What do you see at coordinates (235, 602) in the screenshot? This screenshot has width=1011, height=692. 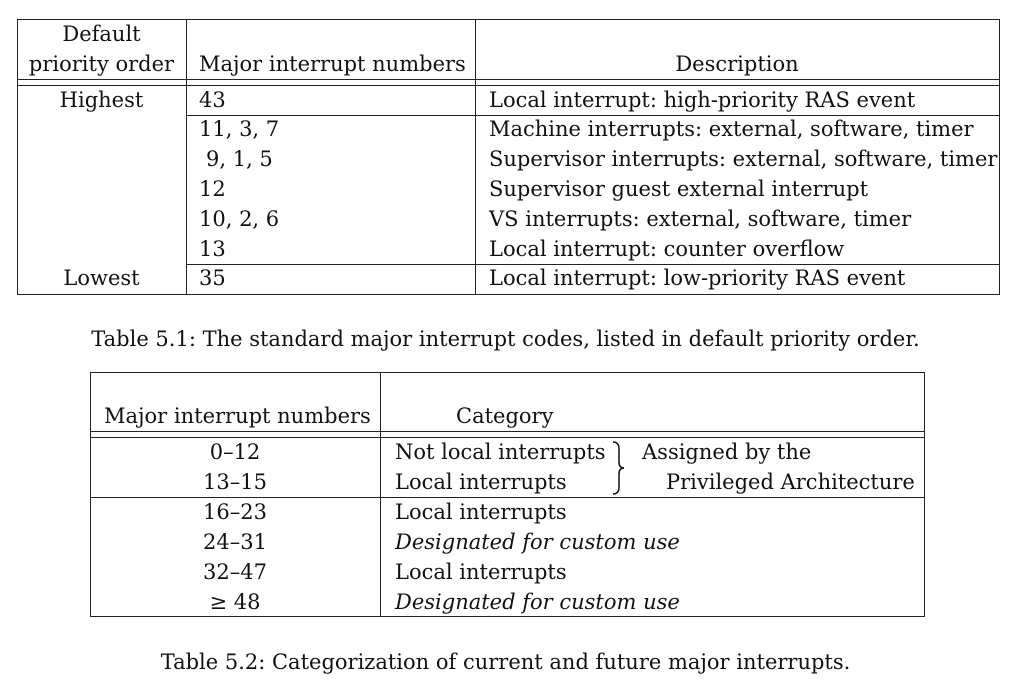 I see `table2-row-numbers: ≥ 48` at bounding box center [235, 602].